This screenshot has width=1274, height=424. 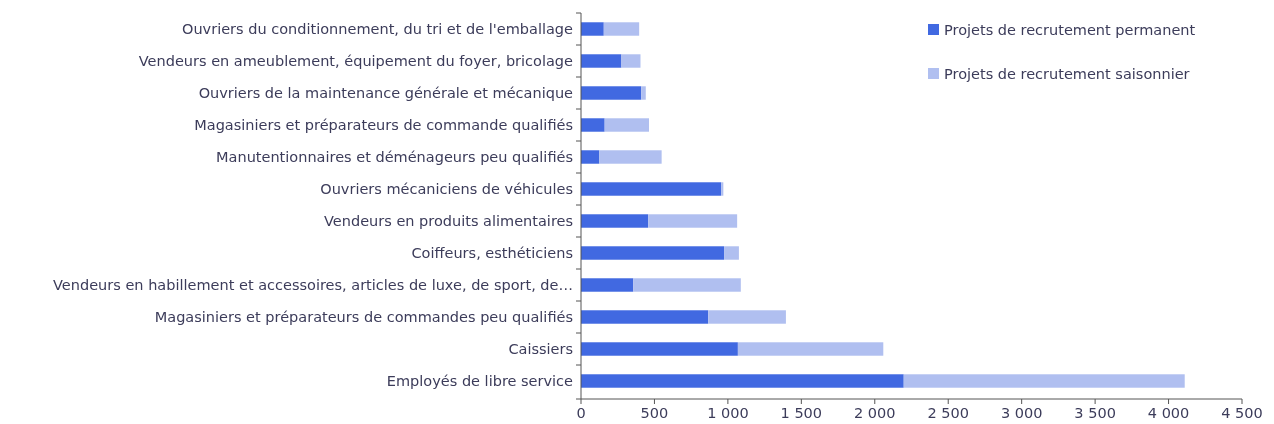 What do you see at coordinates (948, 413) in the screenshot?
I see `x-tick-label: 2 500` at bounding box center [948, 413].